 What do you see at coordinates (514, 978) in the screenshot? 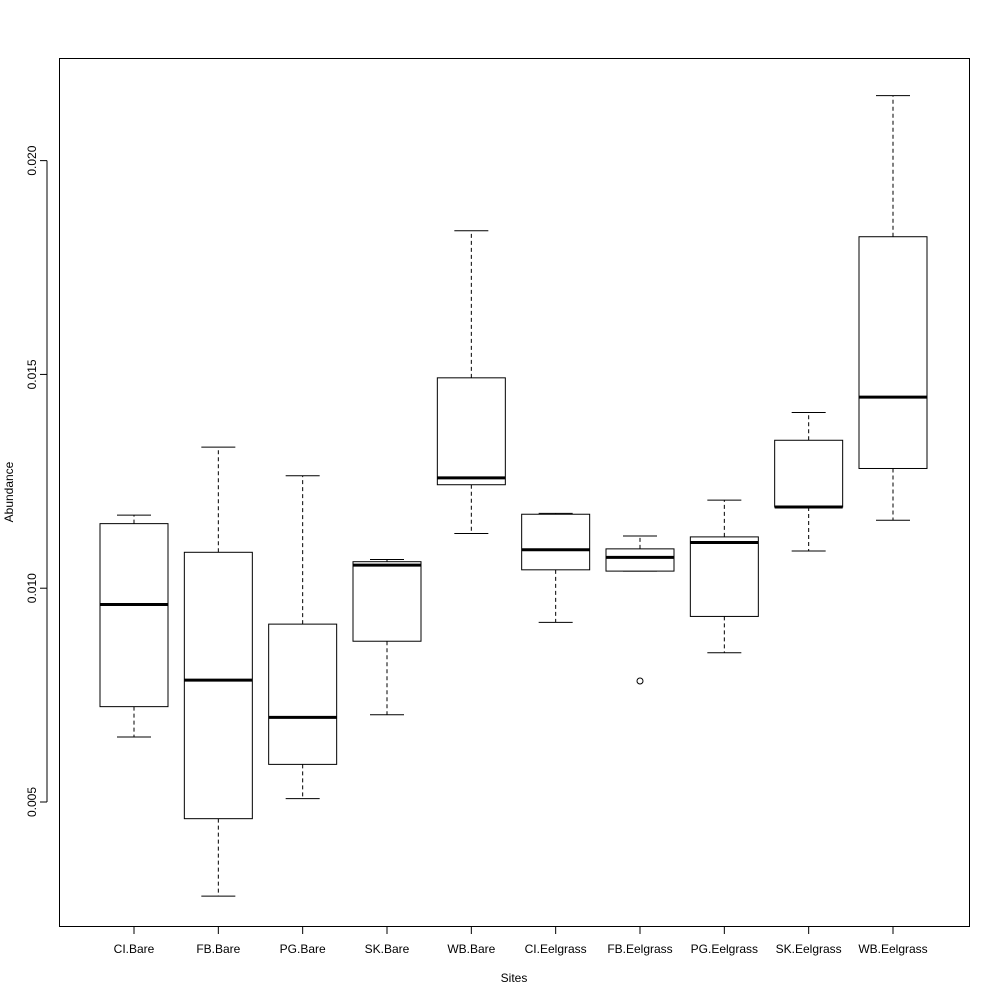
I see `x-axis-title: Sites` at bounding box center [514, 978].